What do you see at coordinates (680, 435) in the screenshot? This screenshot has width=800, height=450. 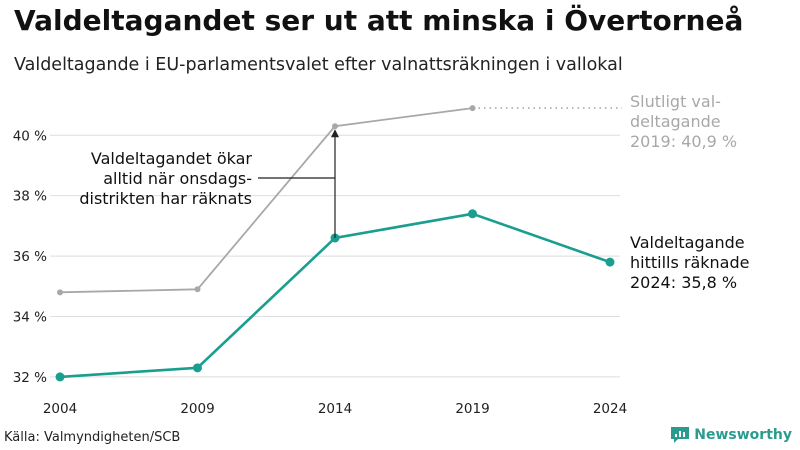 I see `newsworthy-logo-icon` at bounding box center [680, 435].